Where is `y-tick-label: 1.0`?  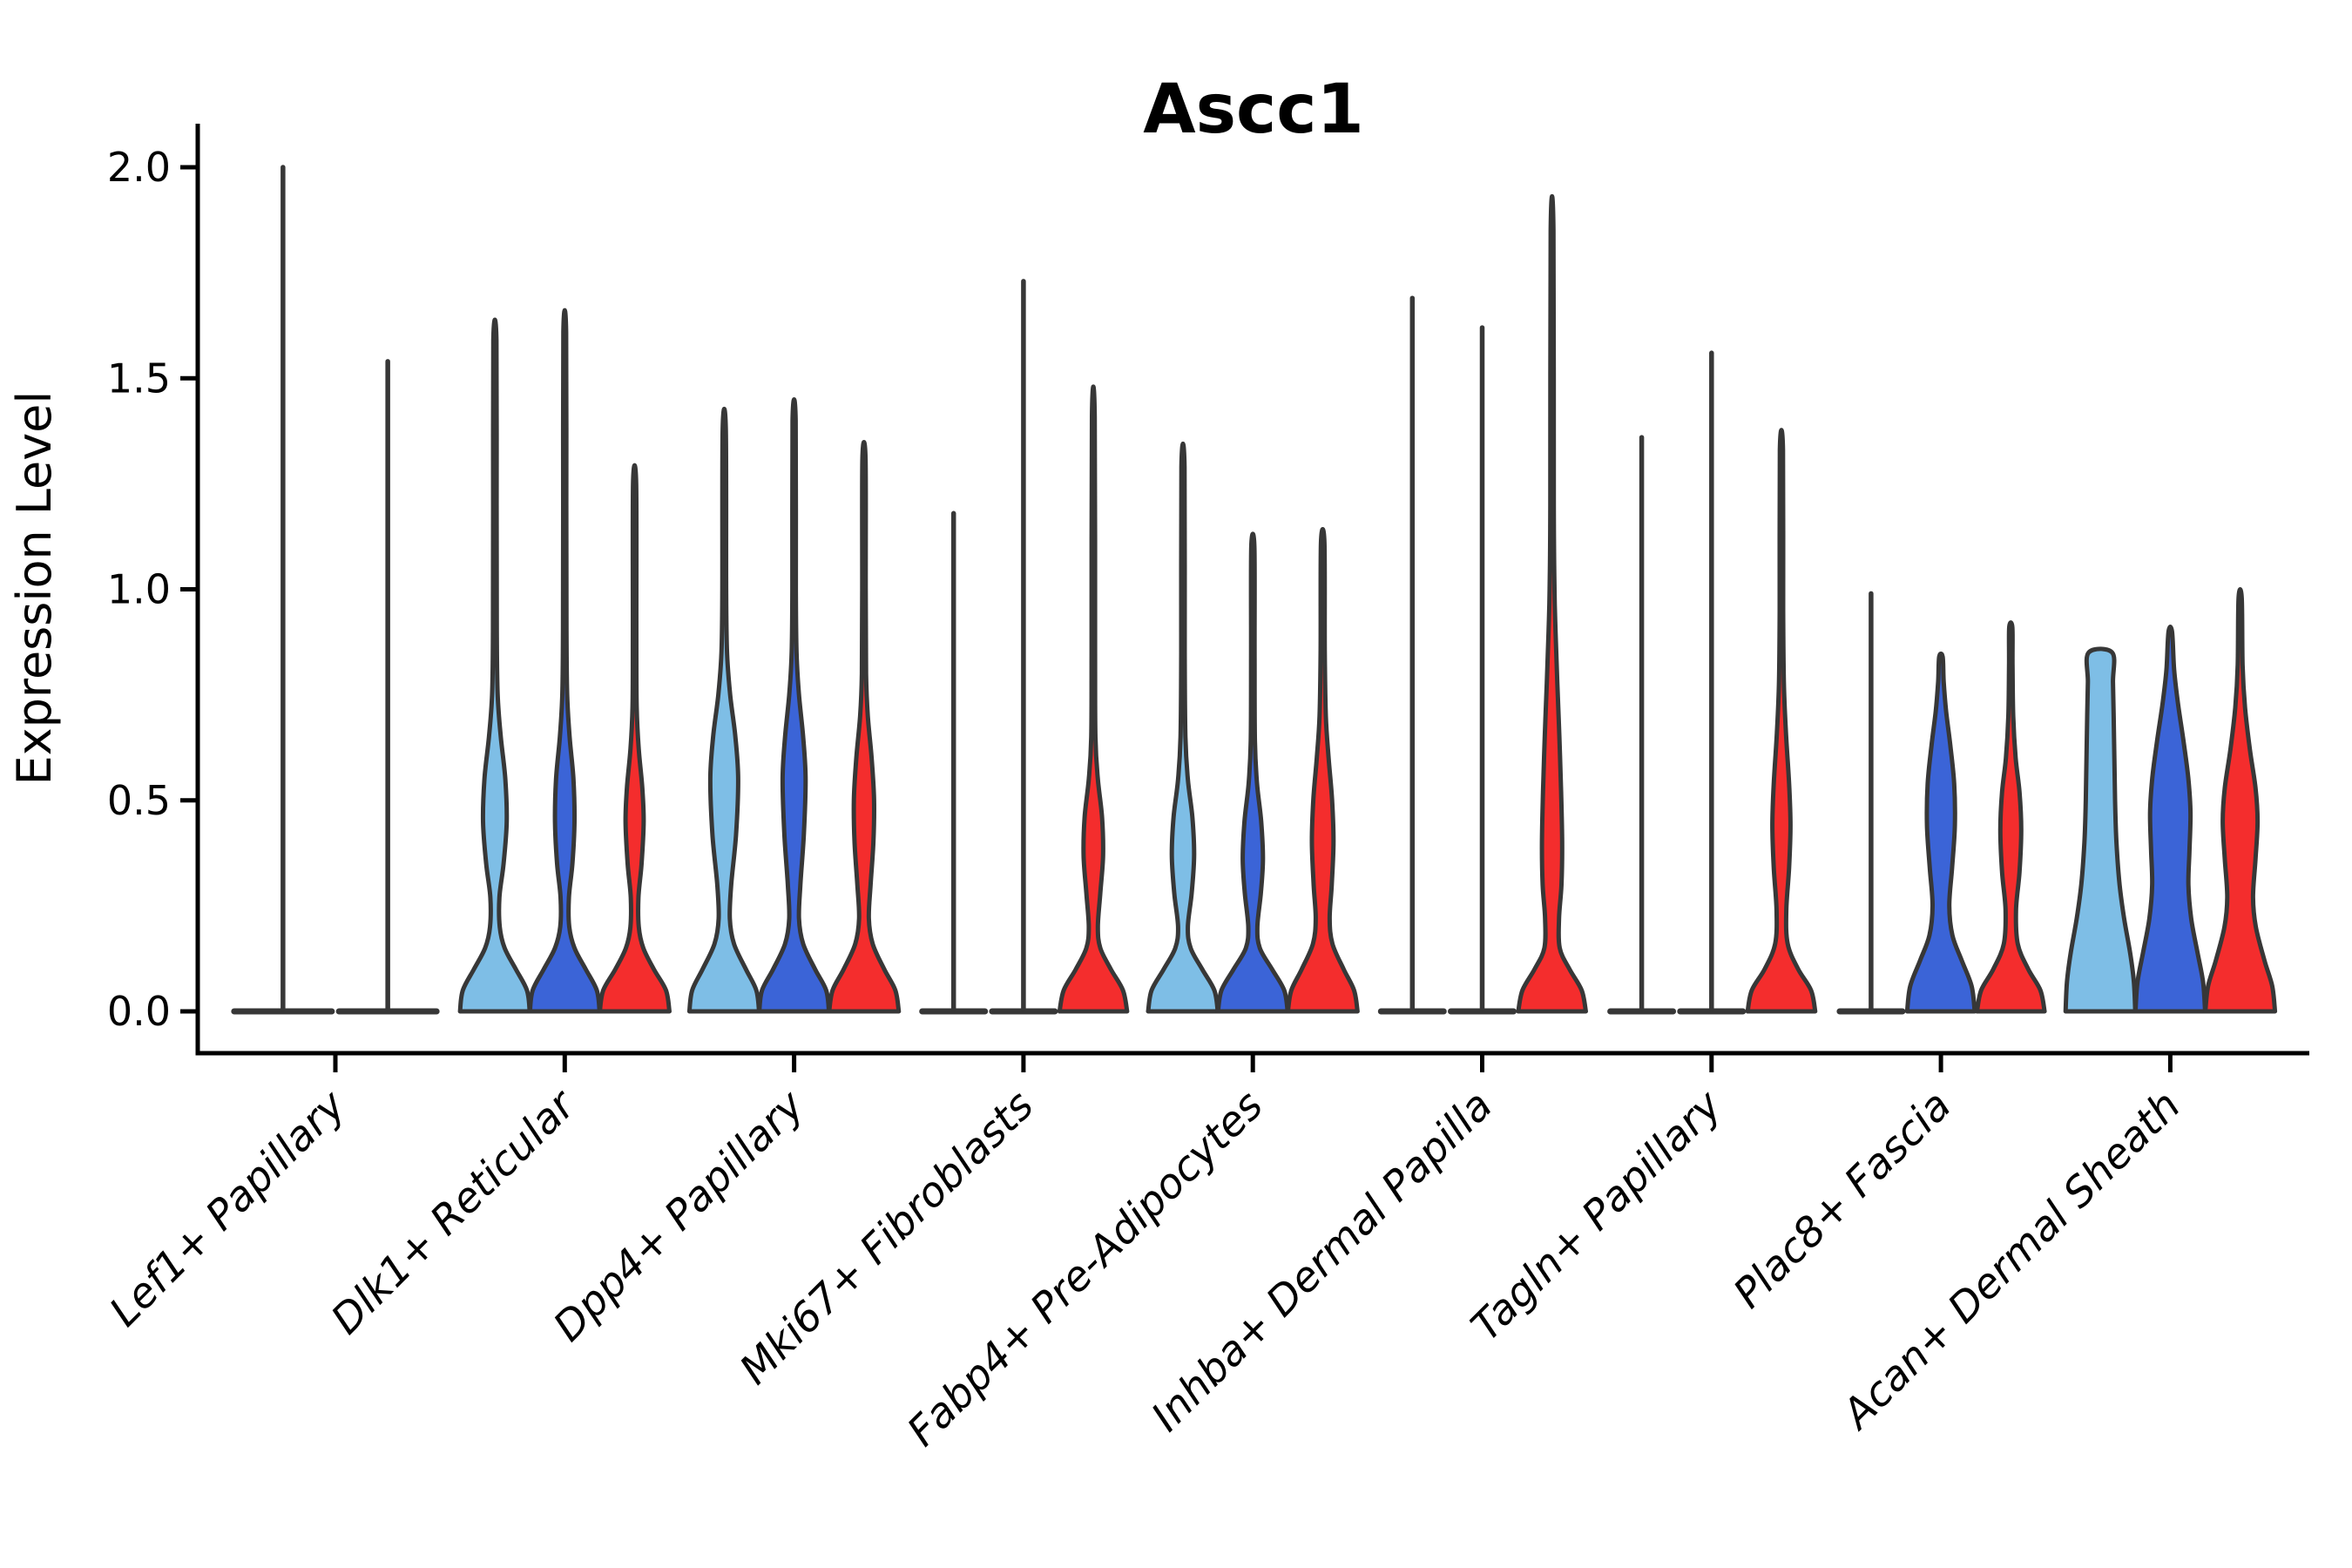
y-tick-label: 1.0 is located at coordinates (139, 589).